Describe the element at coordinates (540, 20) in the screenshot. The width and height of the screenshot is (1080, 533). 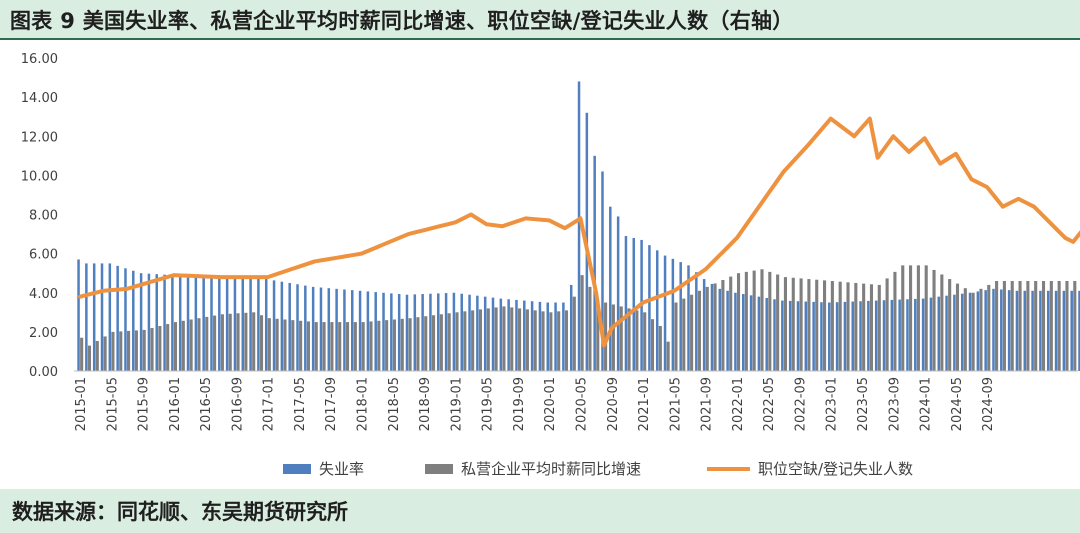
I see `title-bar` at that location.